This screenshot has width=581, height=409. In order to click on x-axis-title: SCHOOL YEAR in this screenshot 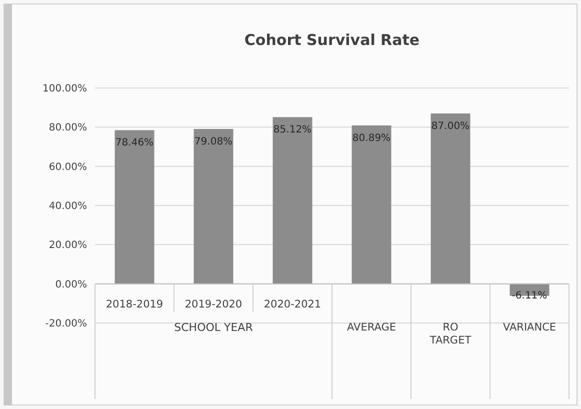, I will do `click(214, 327)`.